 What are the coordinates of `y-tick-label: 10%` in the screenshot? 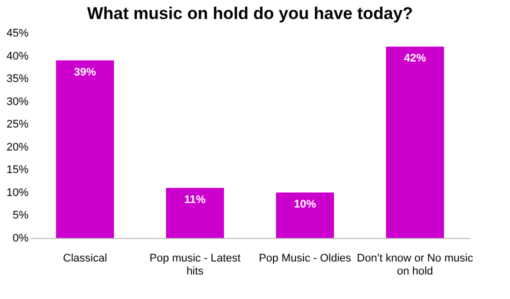 It's located at (17, 192).